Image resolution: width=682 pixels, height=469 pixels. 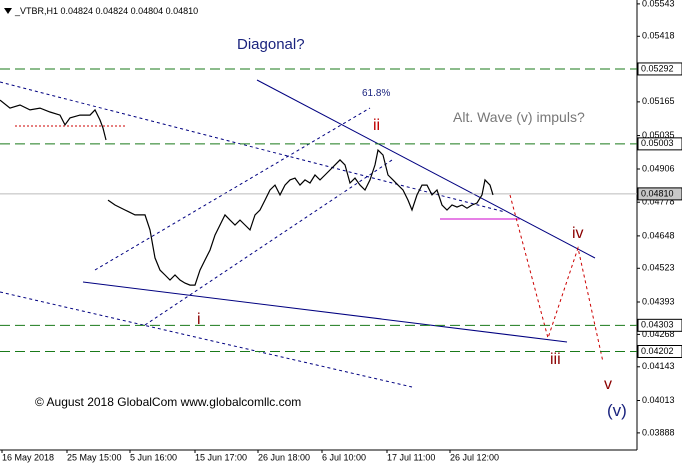 What do you see at coordinates (658, 36) in the screenshot?
I see `y-tick-label: 0.05418` at bounding box center [658, 36].